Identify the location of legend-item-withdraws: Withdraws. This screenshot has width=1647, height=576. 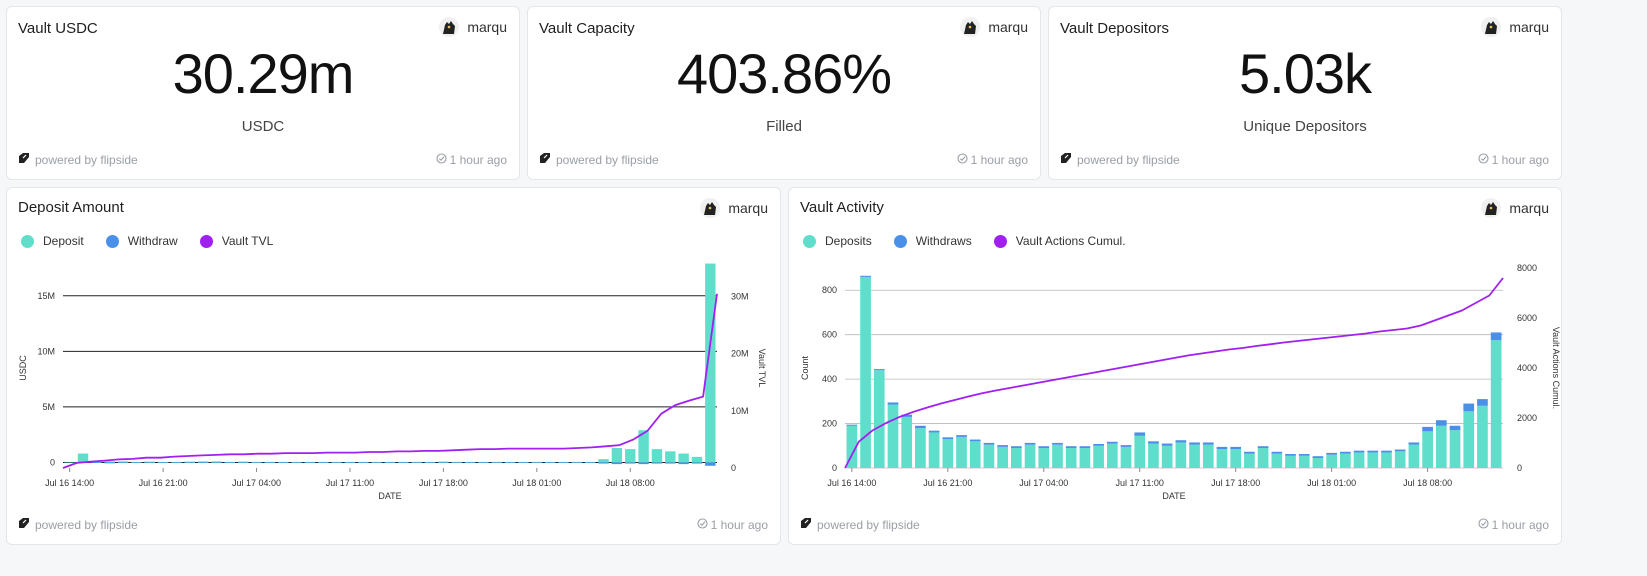
(932, 241).